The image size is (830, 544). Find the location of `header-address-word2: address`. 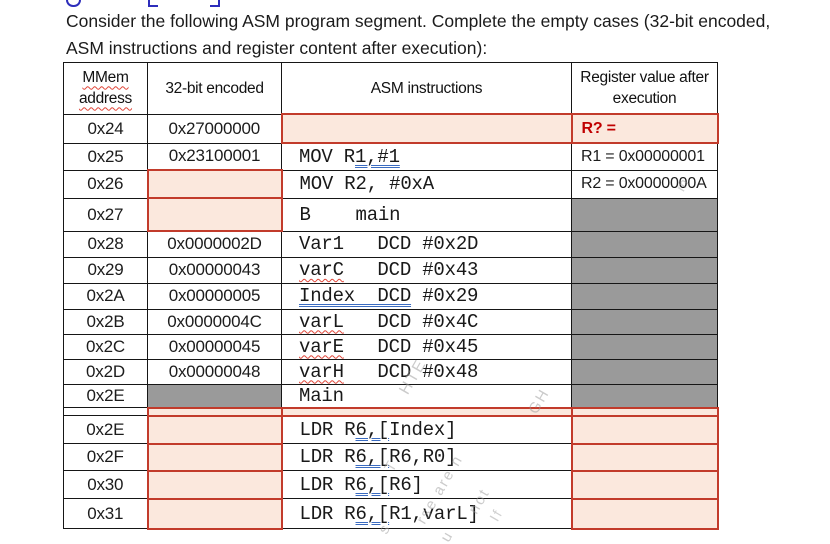

header-address-word2: address is located at coordinates (105, 99).